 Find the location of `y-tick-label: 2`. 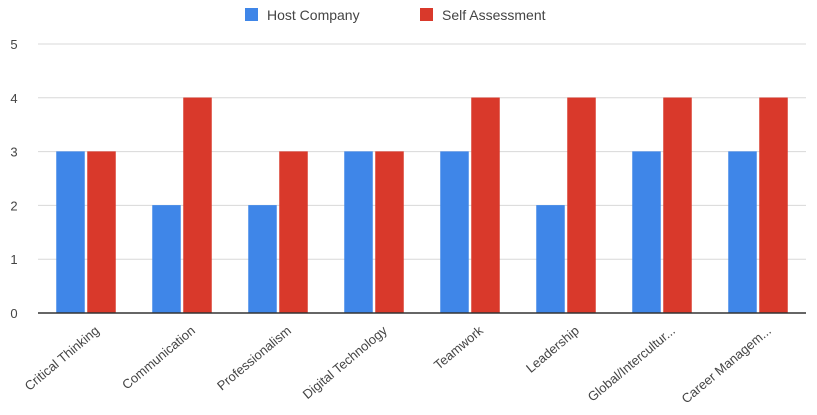

y-tick-label: 2 is located at coordinates (13, 205).